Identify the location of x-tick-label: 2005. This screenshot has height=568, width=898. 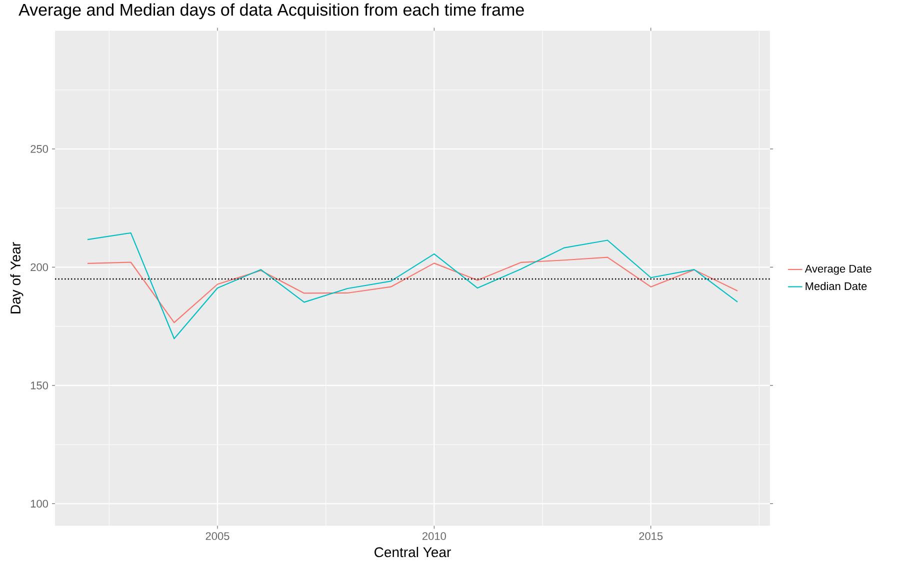
(218, 536).